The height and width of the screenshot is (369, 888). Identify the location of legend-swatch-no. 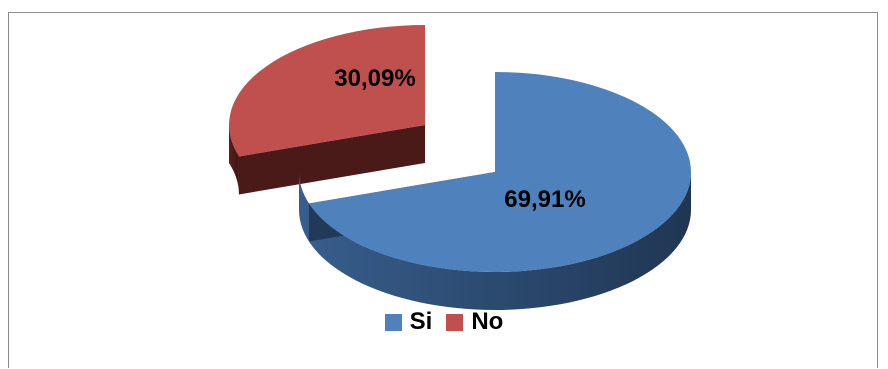
(455, 322).